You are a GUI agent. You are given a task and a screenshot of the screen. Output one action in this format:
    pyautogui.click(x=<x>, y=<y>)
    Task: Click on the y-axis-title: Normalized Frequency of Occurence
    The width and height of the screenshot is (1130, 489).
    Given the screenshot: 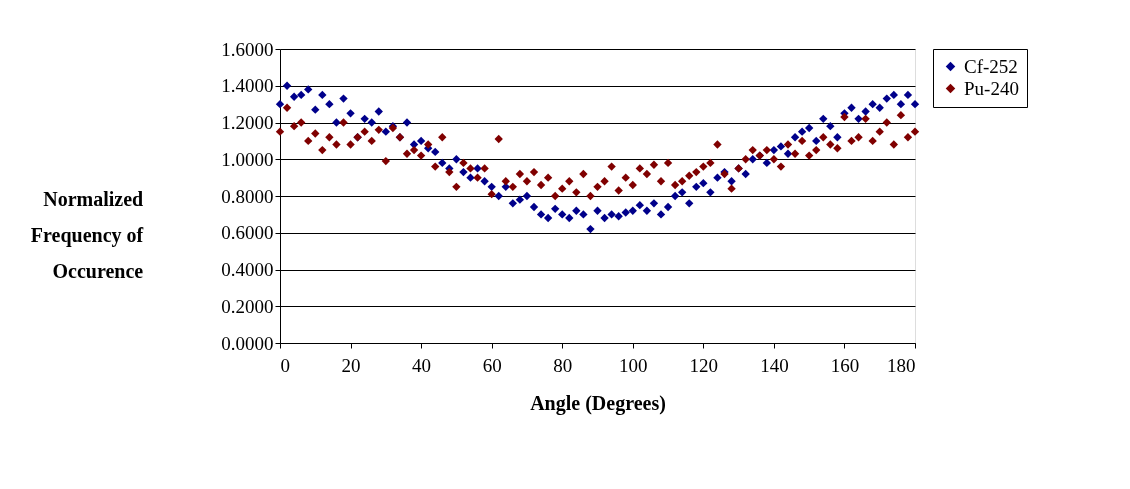 What is the action you would take?
    pyautogui.click(x=87, y=234)
    